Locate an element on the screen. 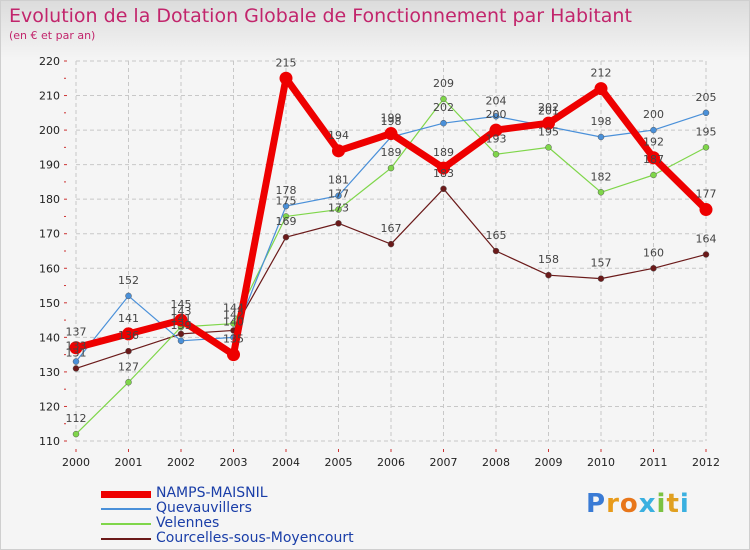 This screenshot has height=550, width=750. data-label: 198 is located at coordinates (391, 121).